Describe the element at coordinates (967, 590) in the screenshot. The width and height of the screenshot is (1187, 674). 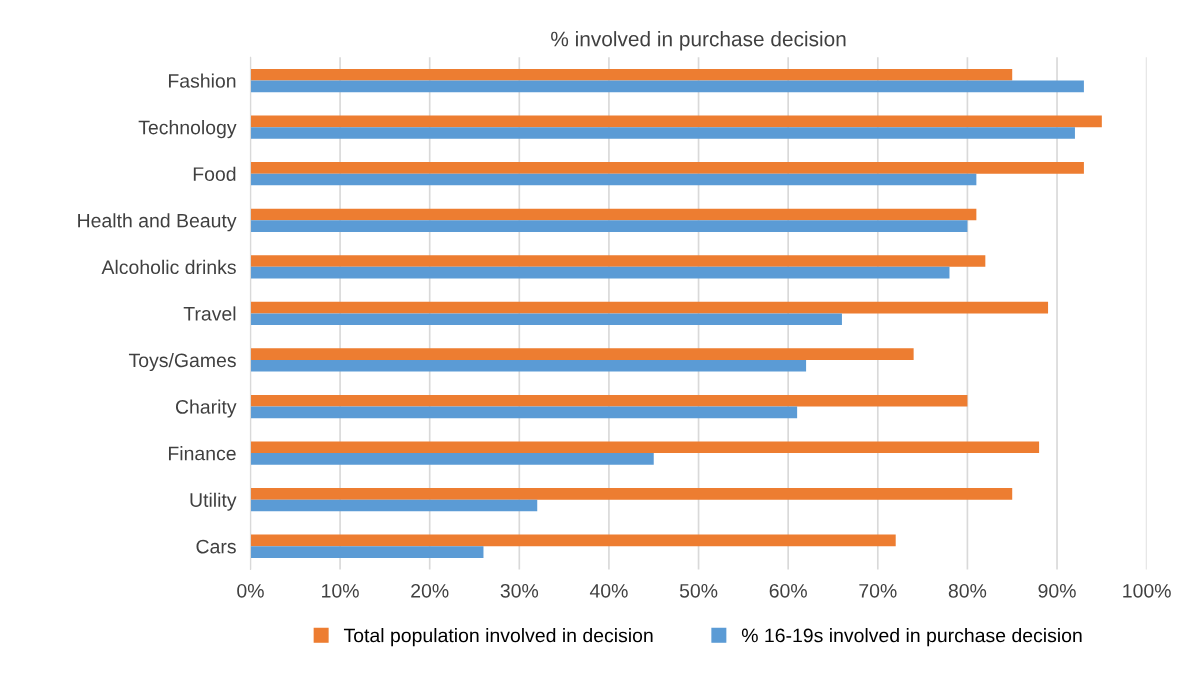
I see `x-tick-label: 80%` at that location.